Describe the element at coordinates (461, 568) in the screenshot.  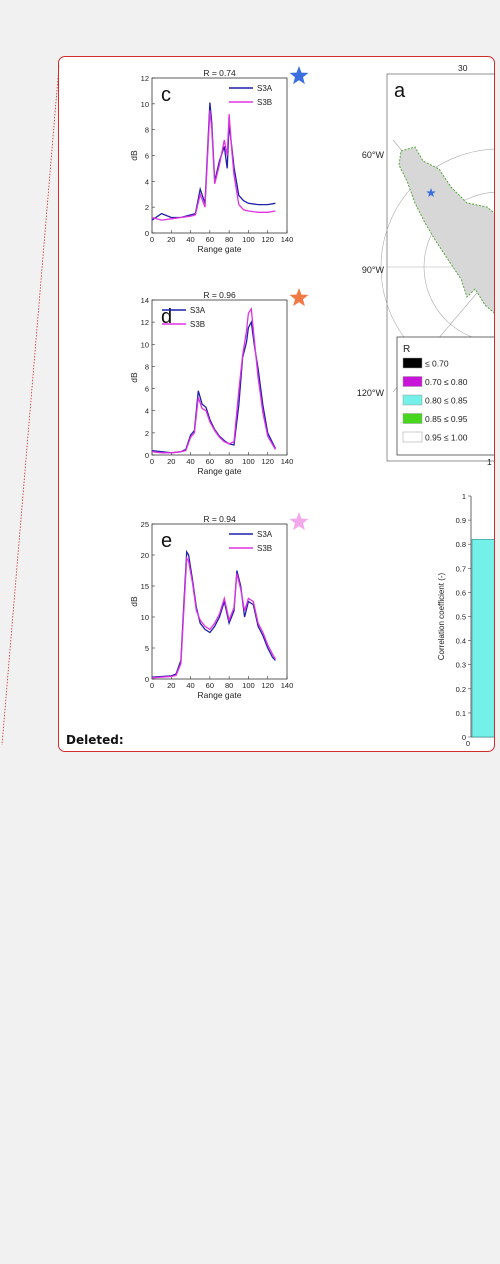
I see `y-tick-label: 0.7` at that location.